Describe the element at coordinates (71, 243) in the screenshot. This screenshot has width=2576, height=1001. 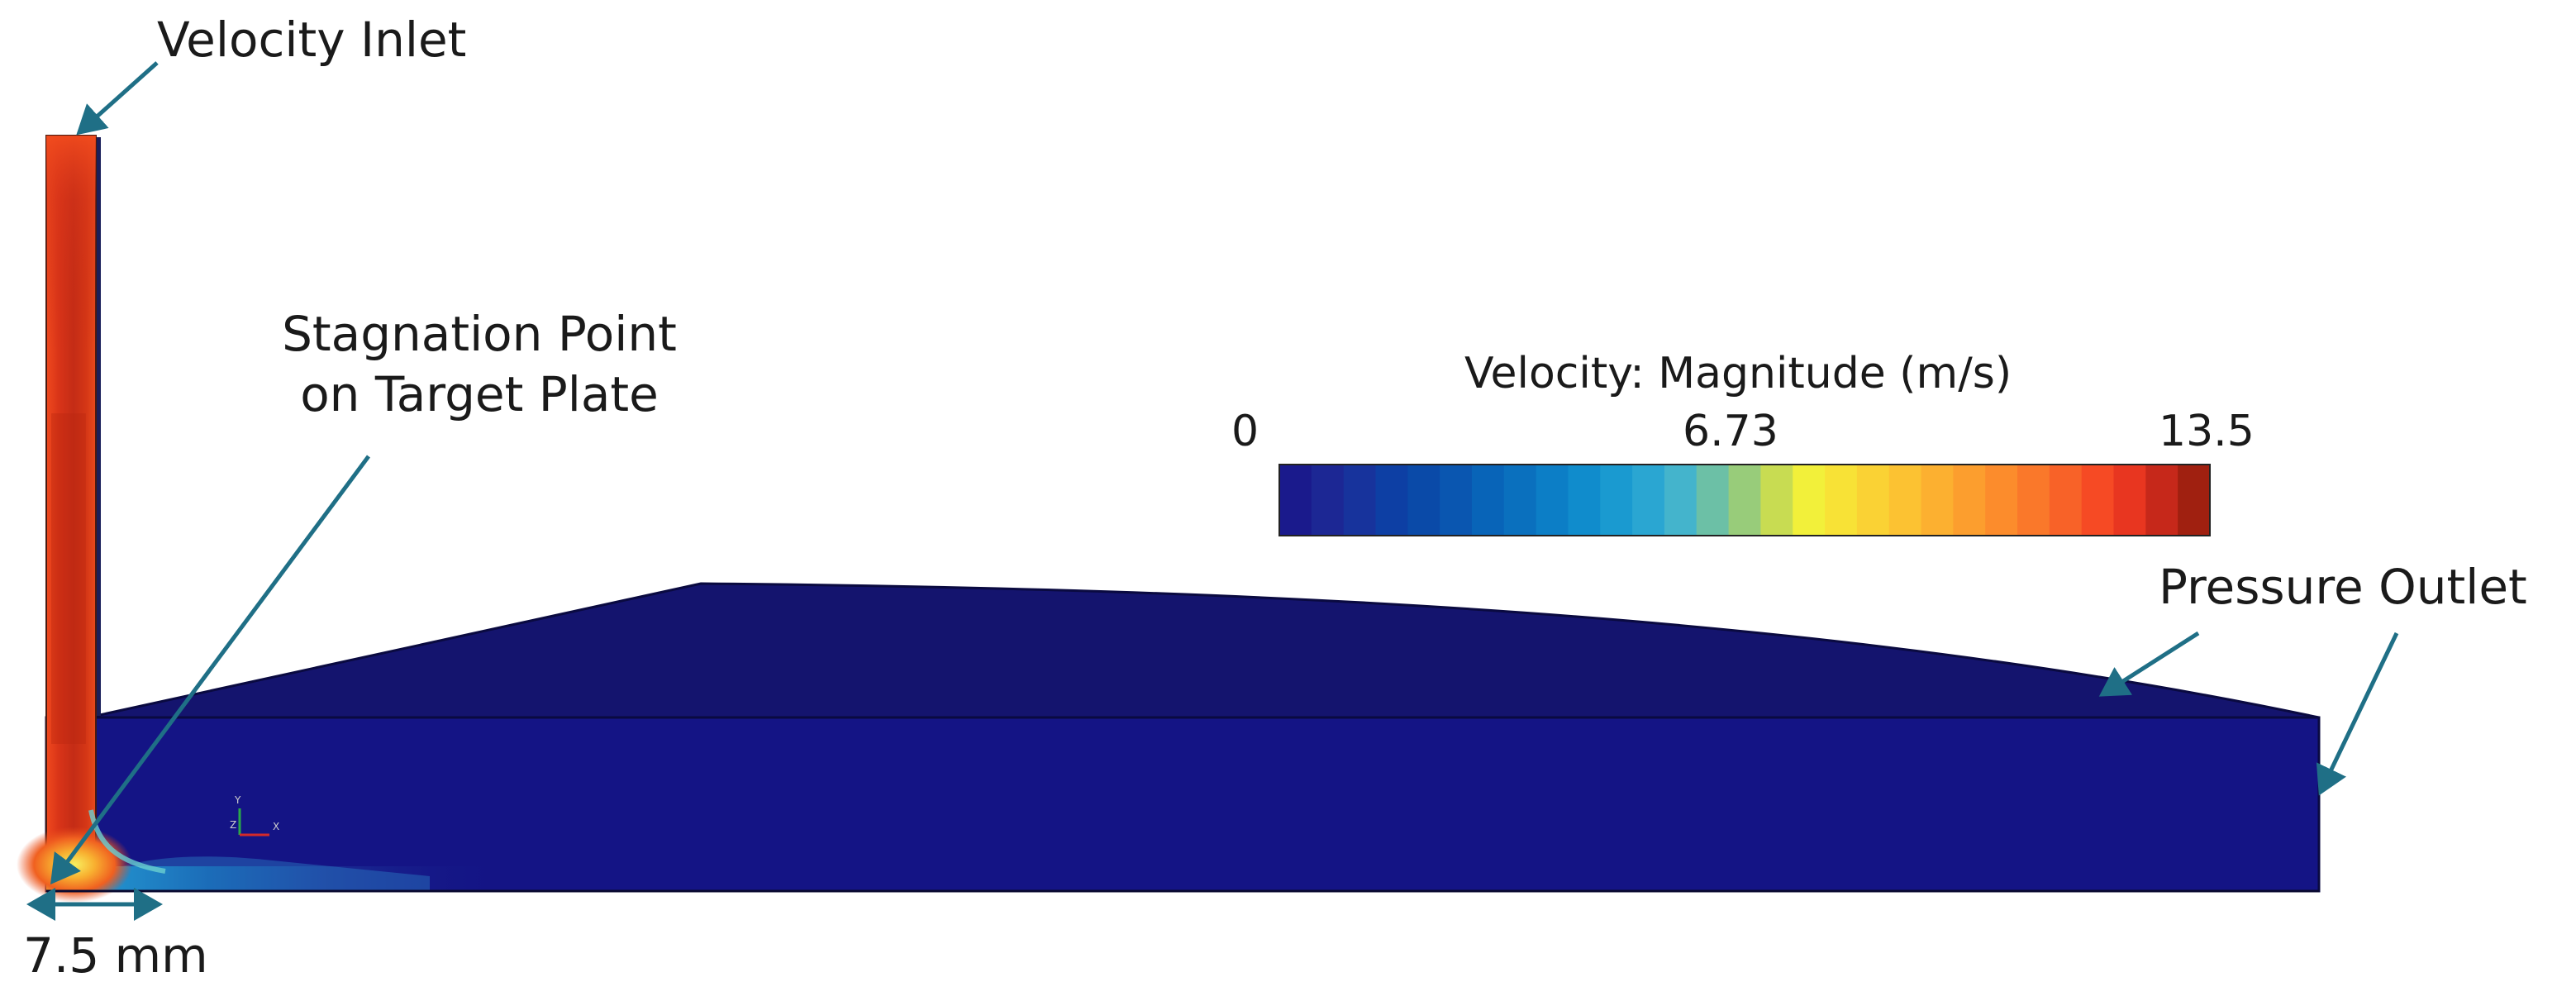
I see `jet-inlet-highlight` at that location.